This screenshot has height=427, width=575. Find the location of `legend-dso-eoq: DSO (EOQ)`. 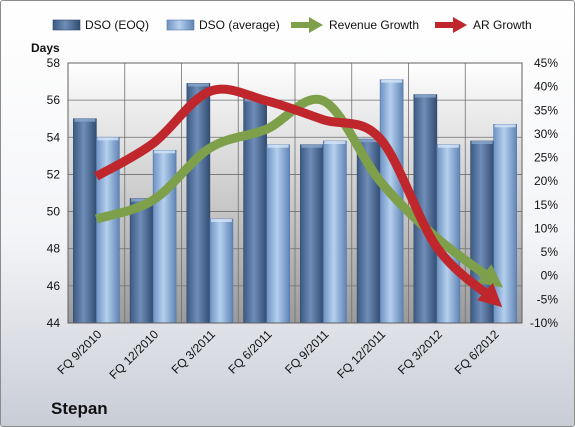

legend-dso-eoq: DSO (EOQ) is located at coordinates (100, 25).